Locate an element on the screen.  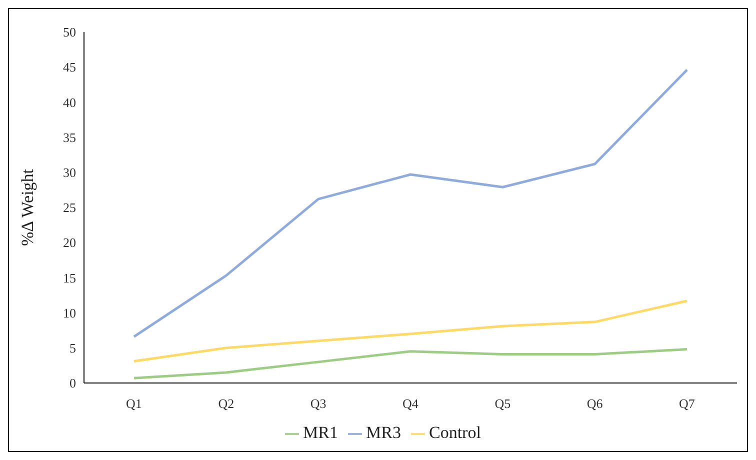
y-tick-label: 10 is located at coordinates (69, 312).